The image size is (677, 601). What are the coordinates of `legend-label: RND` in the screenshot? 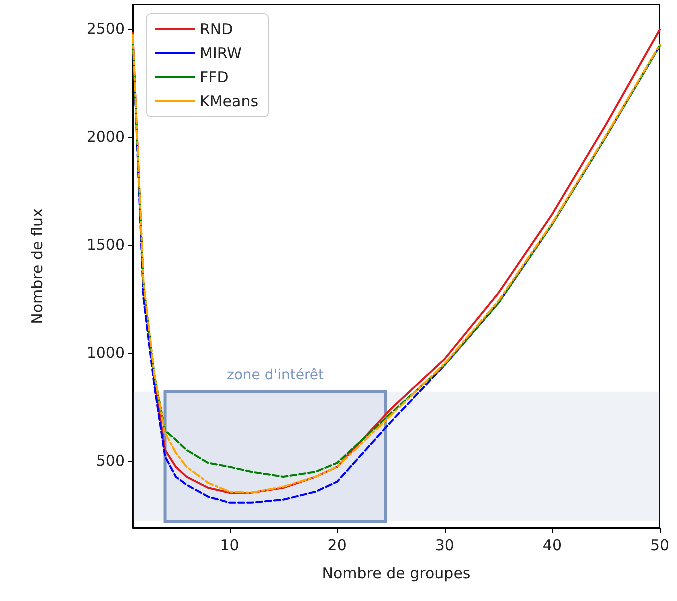 It's located at (217, 29).